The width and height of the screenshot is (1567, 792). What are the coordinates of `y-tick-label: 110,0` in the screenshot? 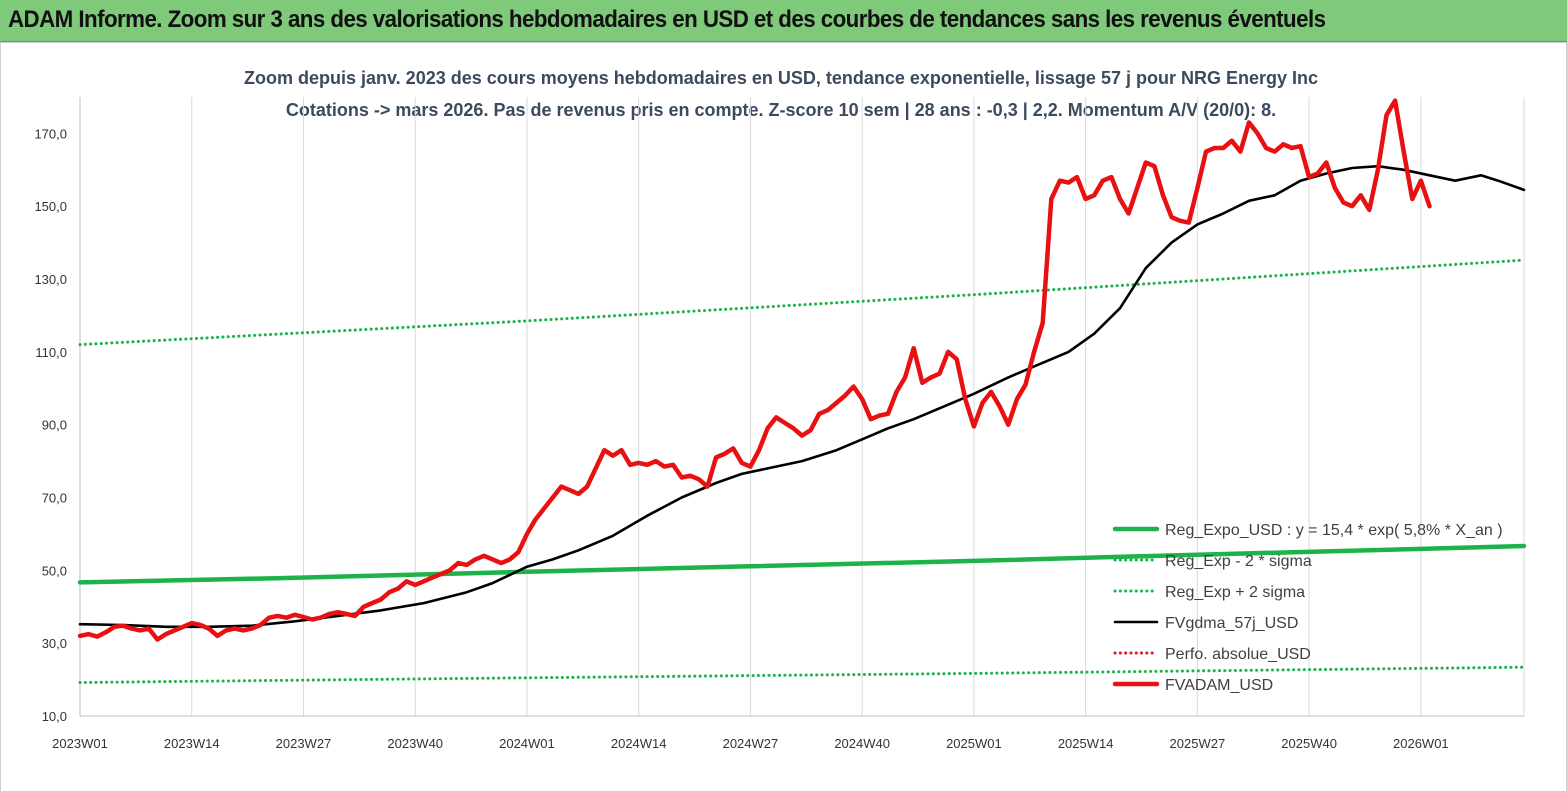 It's located at (51, 352).